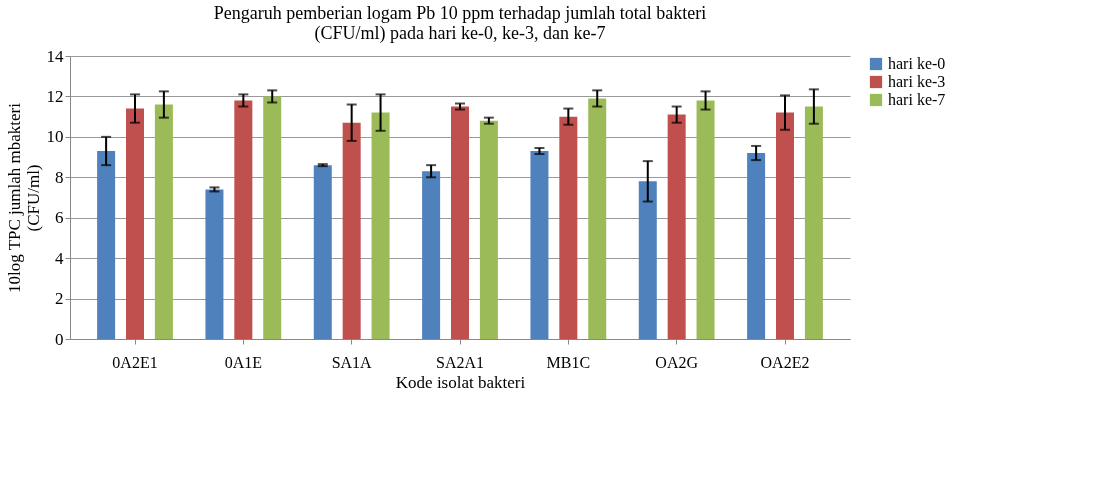 This screenshot has height=495, width=1117. What do you see at coordinates (917, 99) in the screenshot?
I see `legend-label: hari ke-7` at bounding box center [917, 99].